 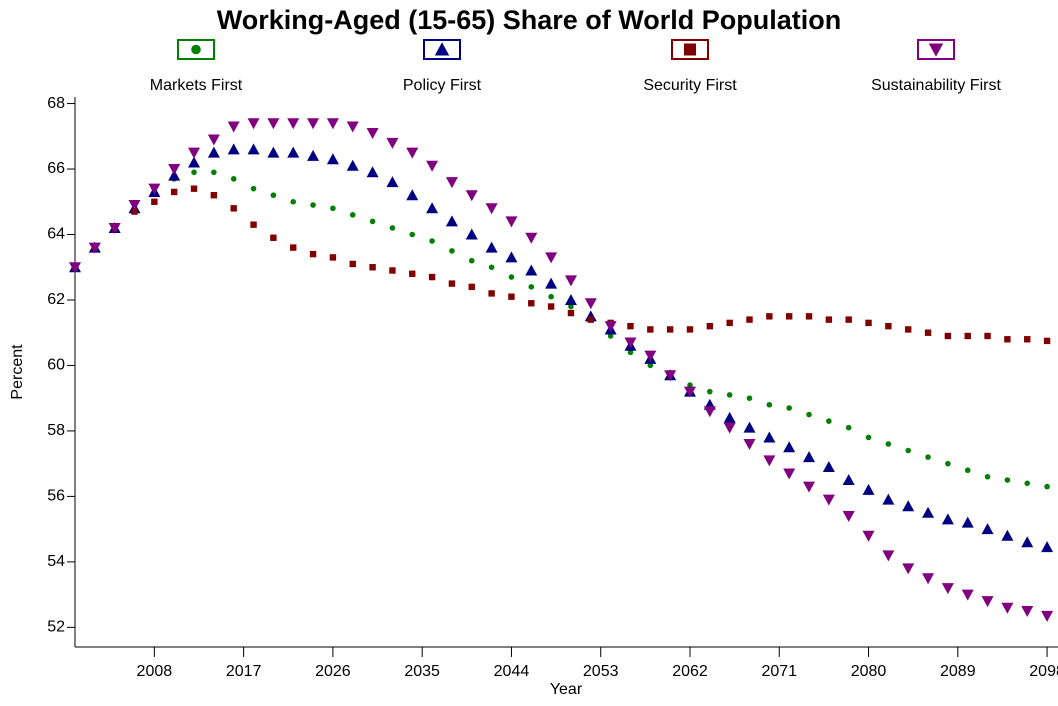 What do you see at coordinates (56, 234) in the screenshot?
I see `y-tick-label: 64` at bounding box center [56, 234].